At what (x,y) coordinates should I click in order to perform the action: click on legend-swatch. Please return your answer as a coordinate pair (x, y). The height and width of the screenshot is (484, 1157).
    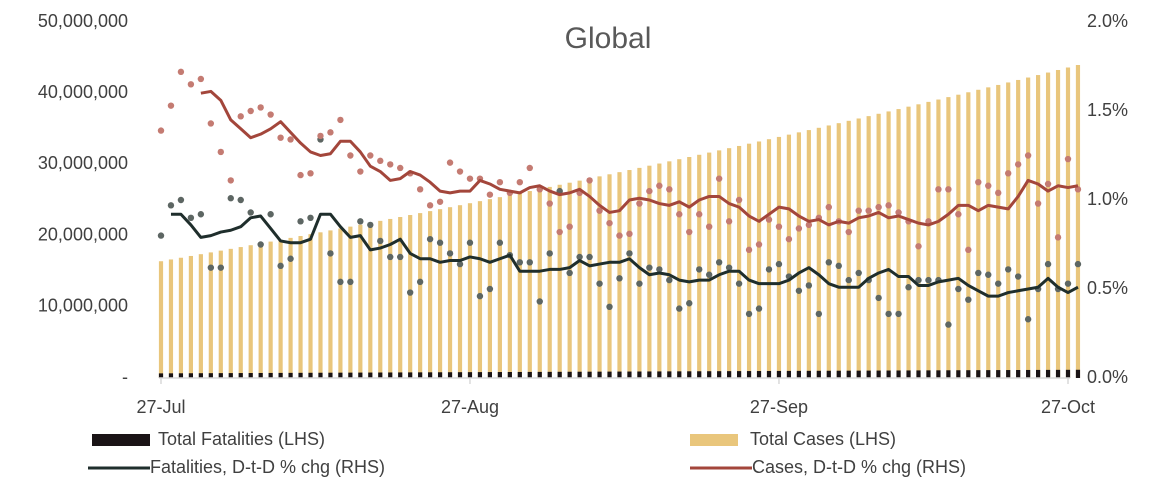
    Looking at the image, I should click on (121, 440).